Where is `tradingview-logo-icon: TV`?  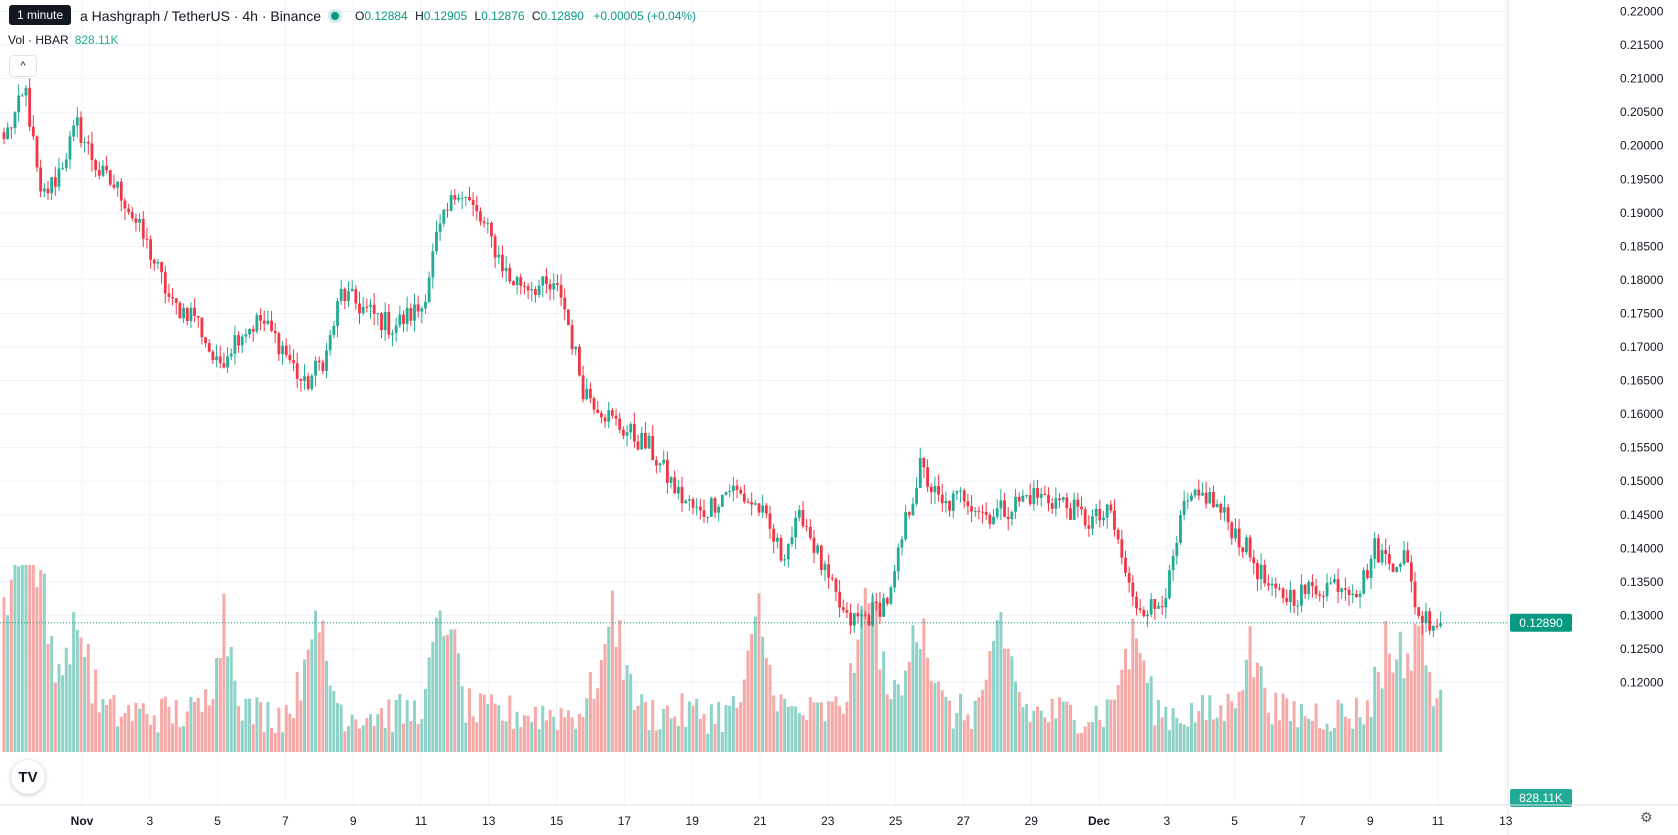
tradingview-logo-icon: TV is located at coordinates (28, 777).